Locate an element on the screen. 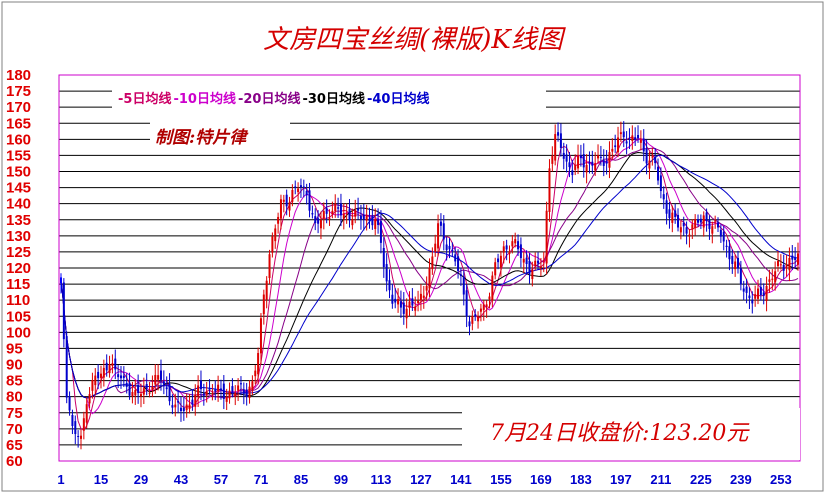  x-tick-label: 29 is located at coordinates (141, 479).